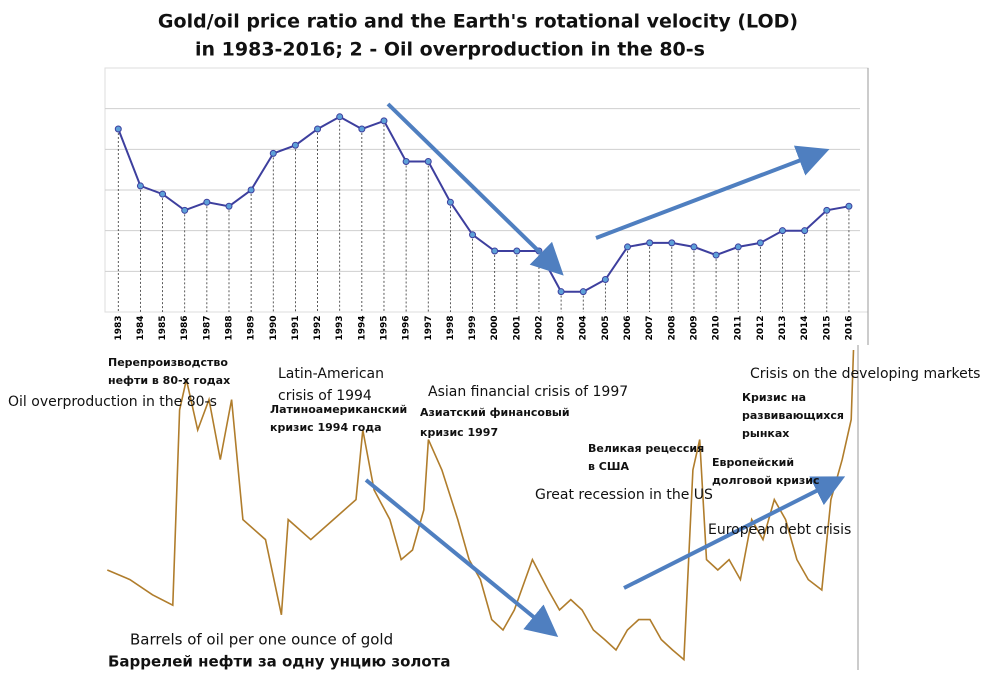 This screenshot has height=687, width=992. I want to click on x-tick-label: 2006, so click(628, 327).